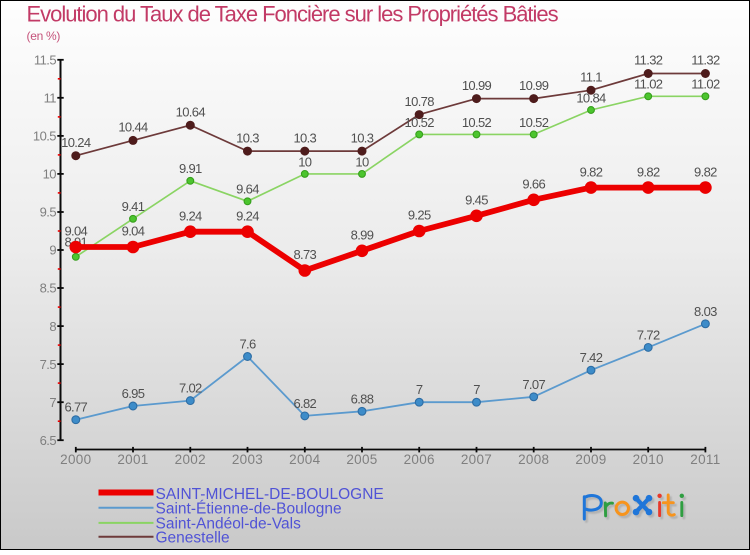 The width and height of the screenshot is (750, 555). Describe the element at coordinates (52, 250) in the screenshot. I see `svg-text: 9` at that location.